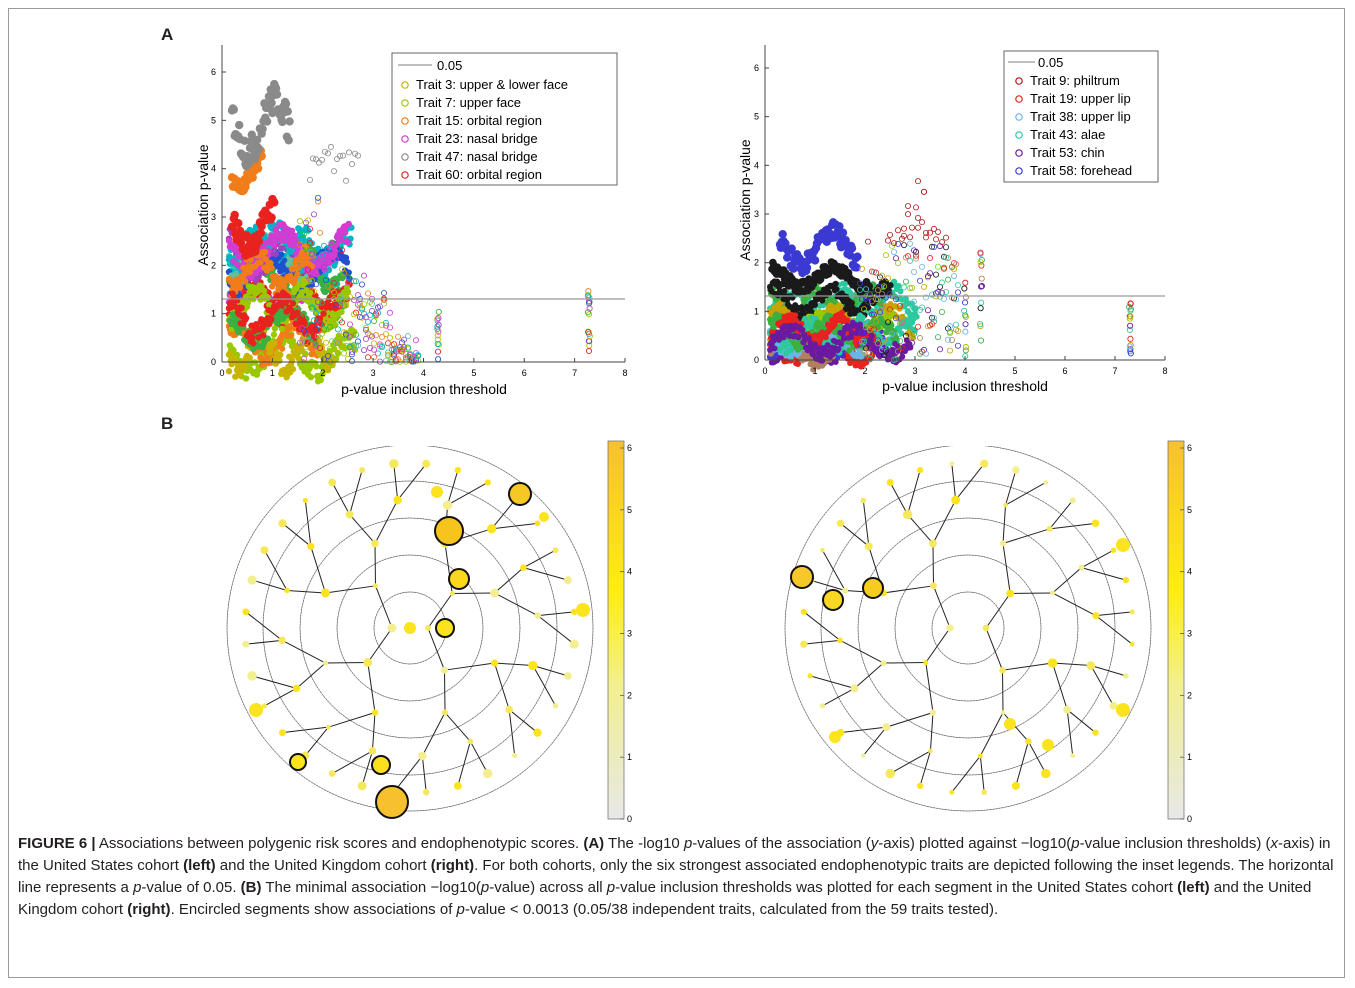  I want to click on colorbar-tick: 5, so click(1189, 510).